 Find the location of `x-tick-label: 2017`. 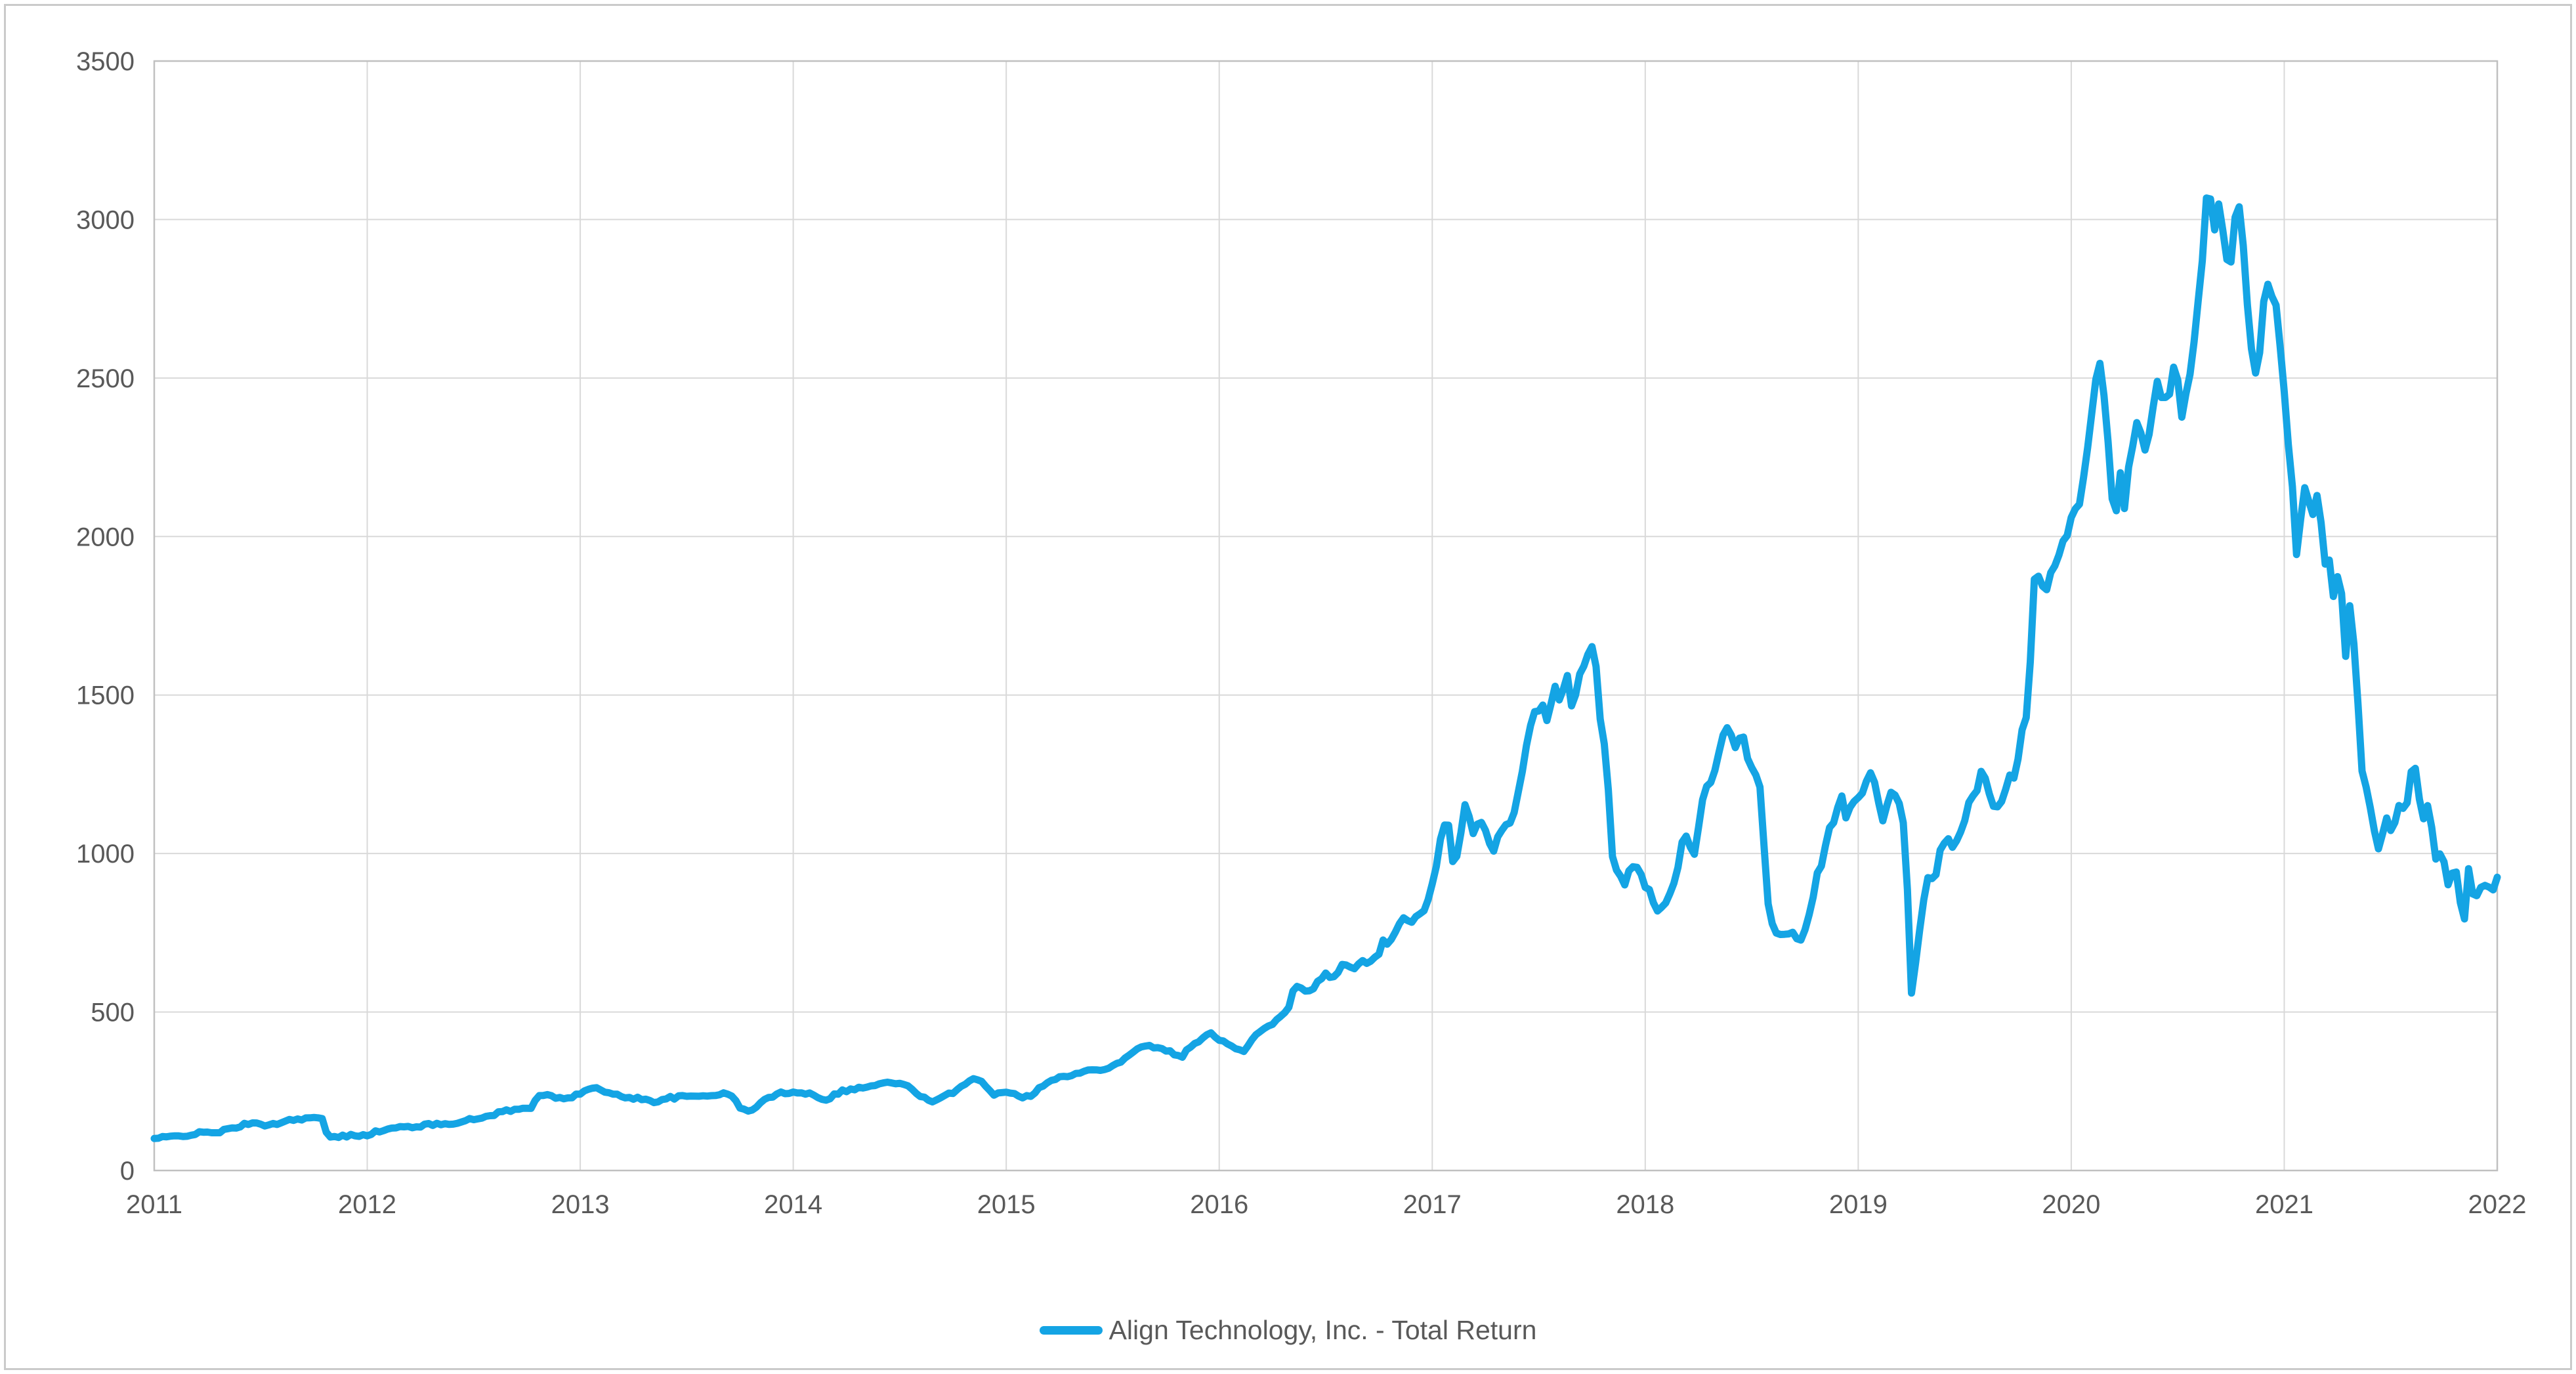

x-tick-label: 2017 is located at coordinates (1432, 1204).